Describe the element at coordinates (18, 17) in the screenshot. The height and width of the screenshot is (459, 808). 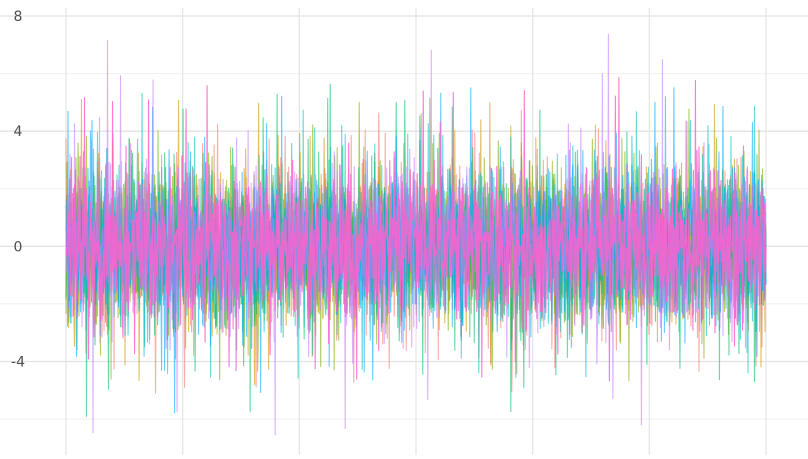
I see `y-tick-label: 8` at that location.